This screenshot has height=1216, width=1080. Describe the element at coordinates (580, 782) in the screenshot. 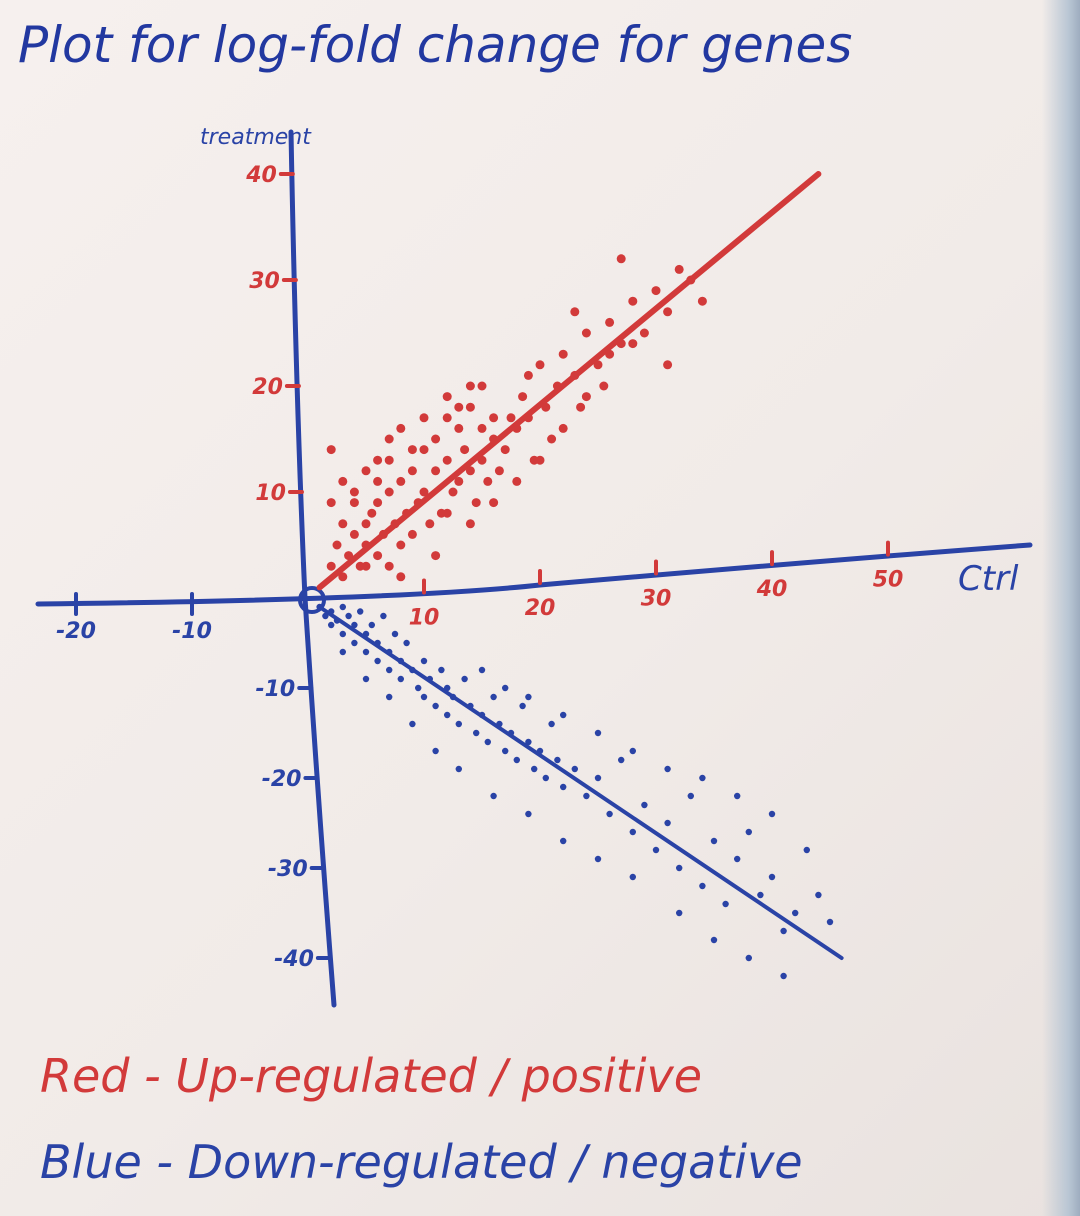

I see `trend-line-blue` at that location.